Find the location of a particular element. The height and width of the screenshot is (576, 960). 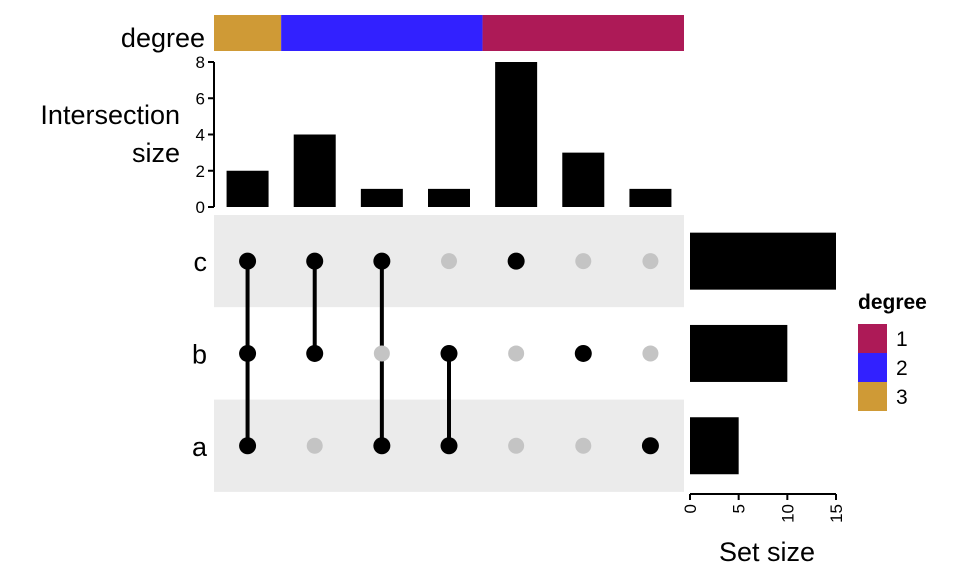

legend-label-2: 2 is located at coordinates (902, 368).